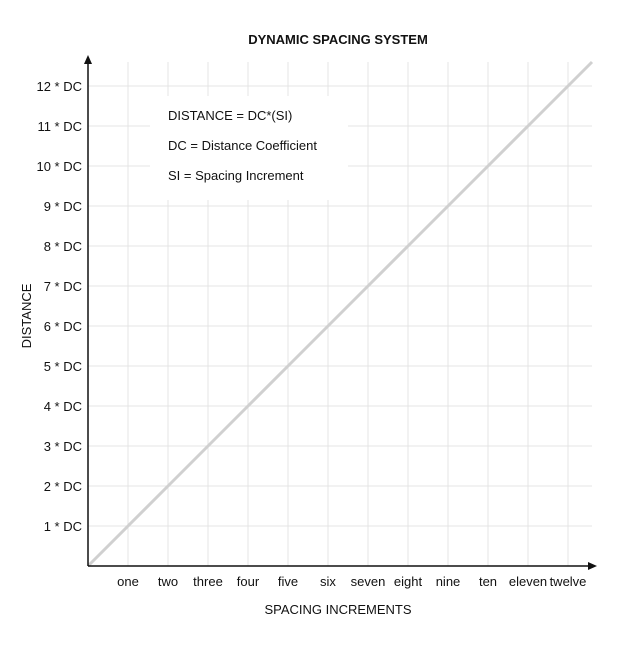  I want to click on x-axis-label: SPACING INCREMENTS, so click(337, 609).